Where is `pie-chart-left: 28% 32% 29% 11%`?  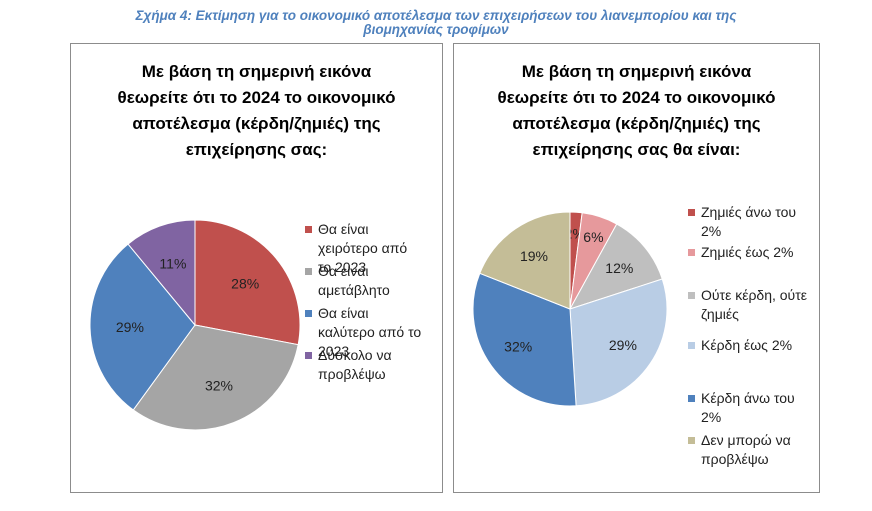
pie-chart-left: 28% 32% 29% 11% is located at coordinates (195, 325).